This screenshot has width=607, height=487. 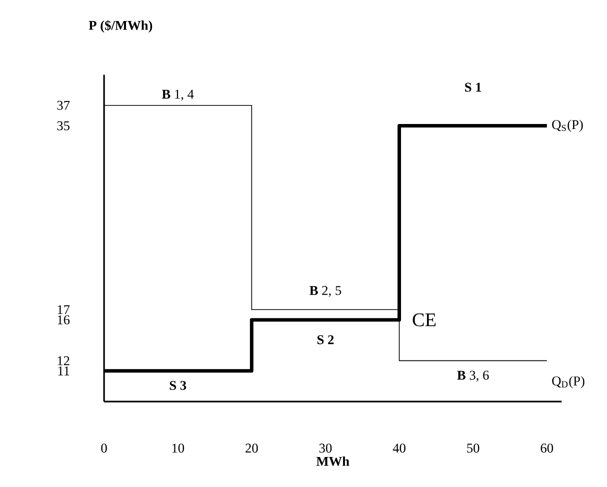 I want to click on series-label: Q$_{D}$(P), so click(x=568, y=382).